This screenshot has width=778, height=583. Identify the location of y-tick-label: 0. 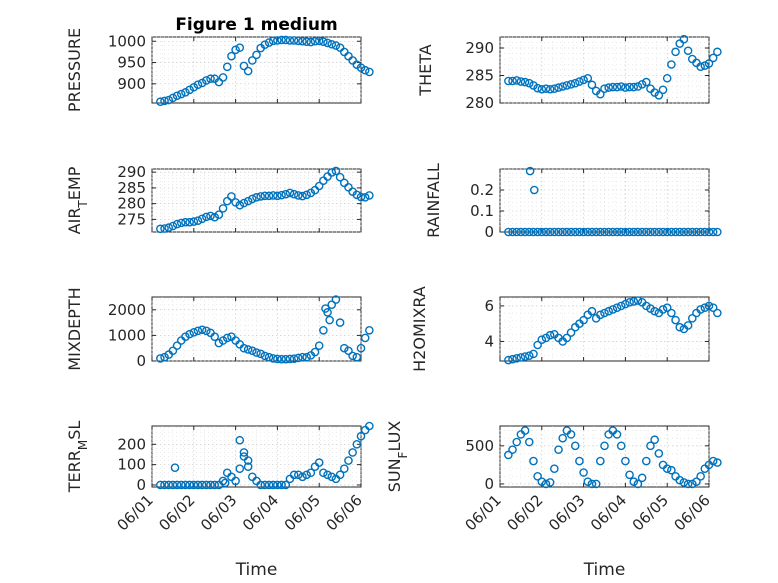
(489, 232).